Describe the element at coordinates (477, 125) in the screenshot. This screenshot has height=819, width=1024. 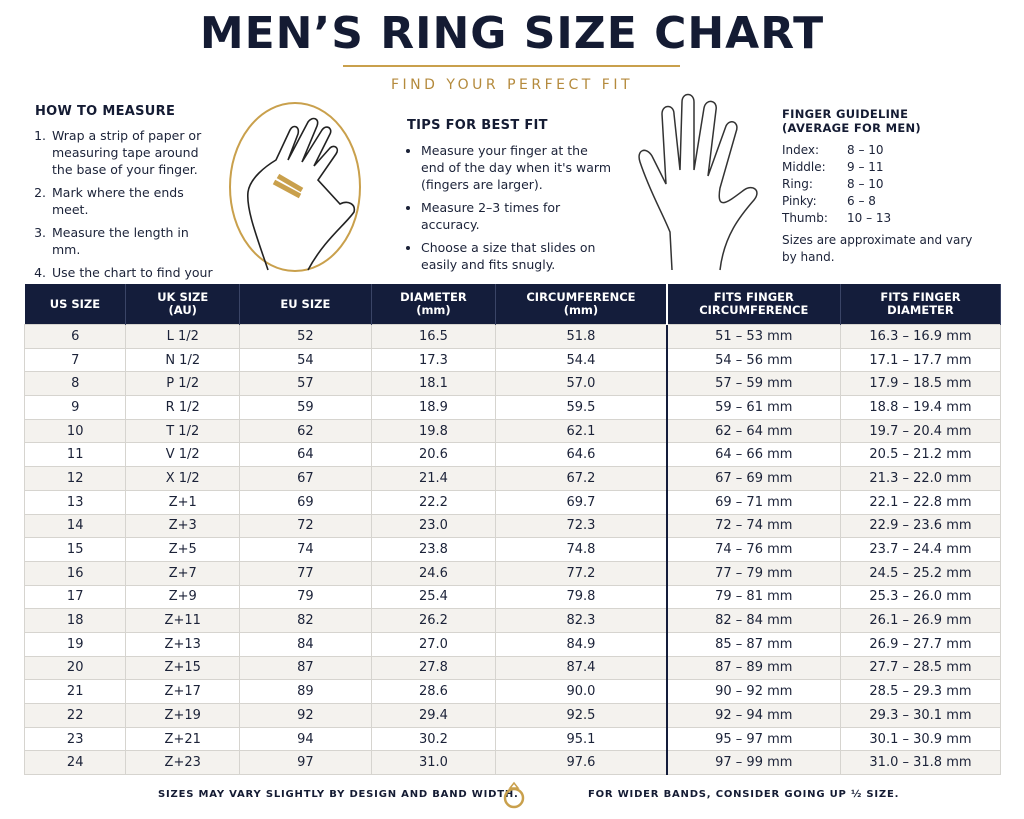
I see `section-title: TIPS FOR BEST FIT` at that location.